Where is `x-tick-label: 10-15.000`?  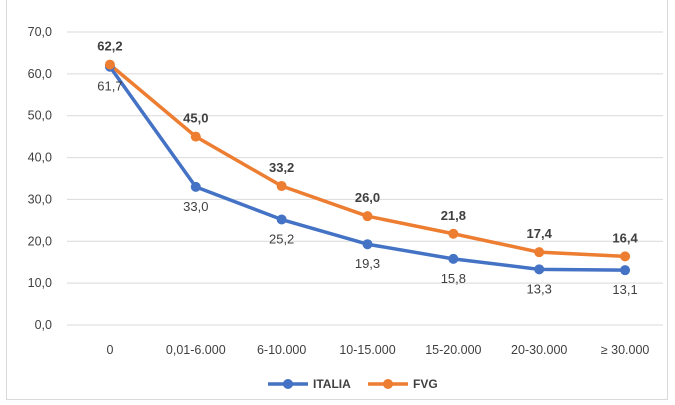 x-tick-label: 10-15.000 is located at coordinates (367, 350).